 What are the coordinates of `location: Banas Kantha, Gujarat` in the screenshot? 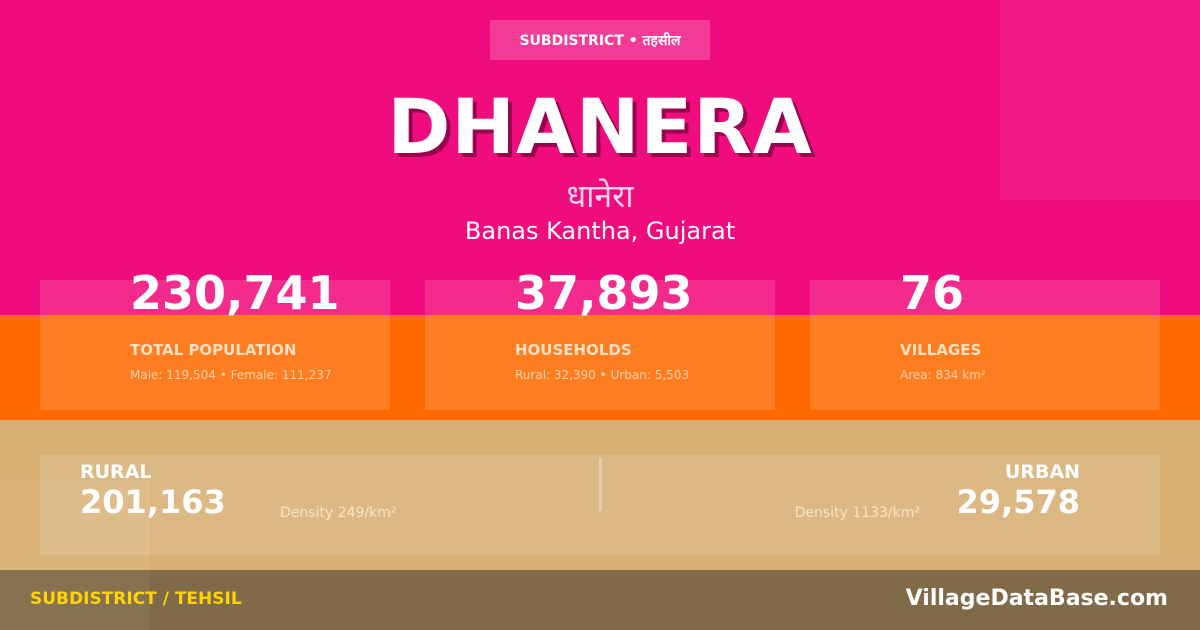 It's located at (600, 231).